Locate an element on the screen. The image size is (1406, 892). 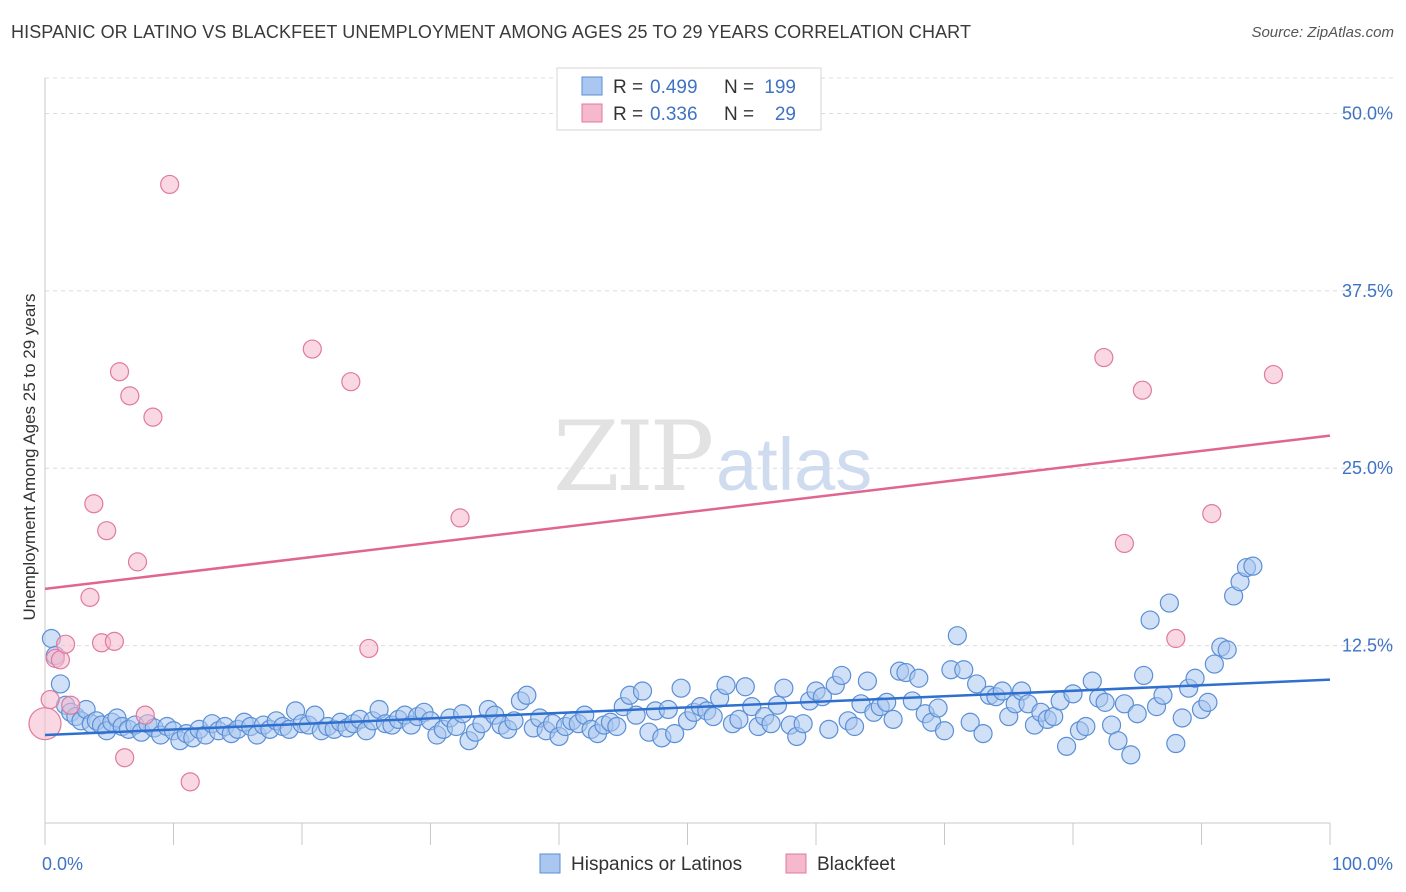
y-tick-labels: 12.5% 25.0% 37.5% 50.0% is located at coordinates (1367, 379).